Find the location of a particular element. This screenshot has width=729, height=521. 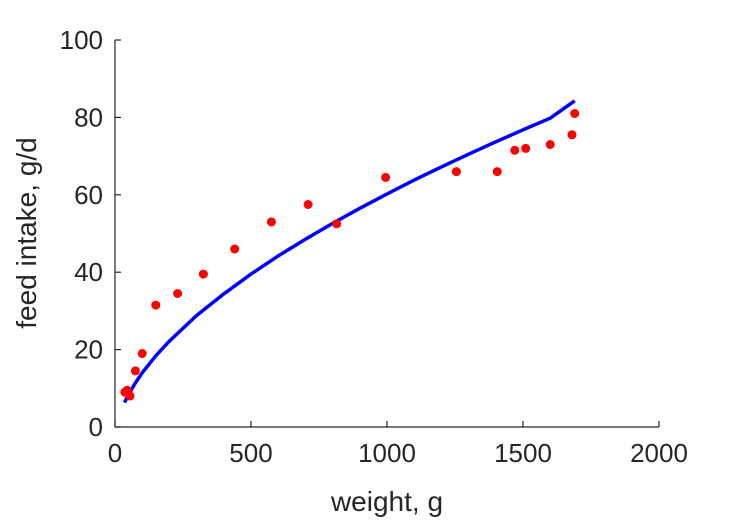

y-tick-label: 60 is located at coordinates (88, 195).